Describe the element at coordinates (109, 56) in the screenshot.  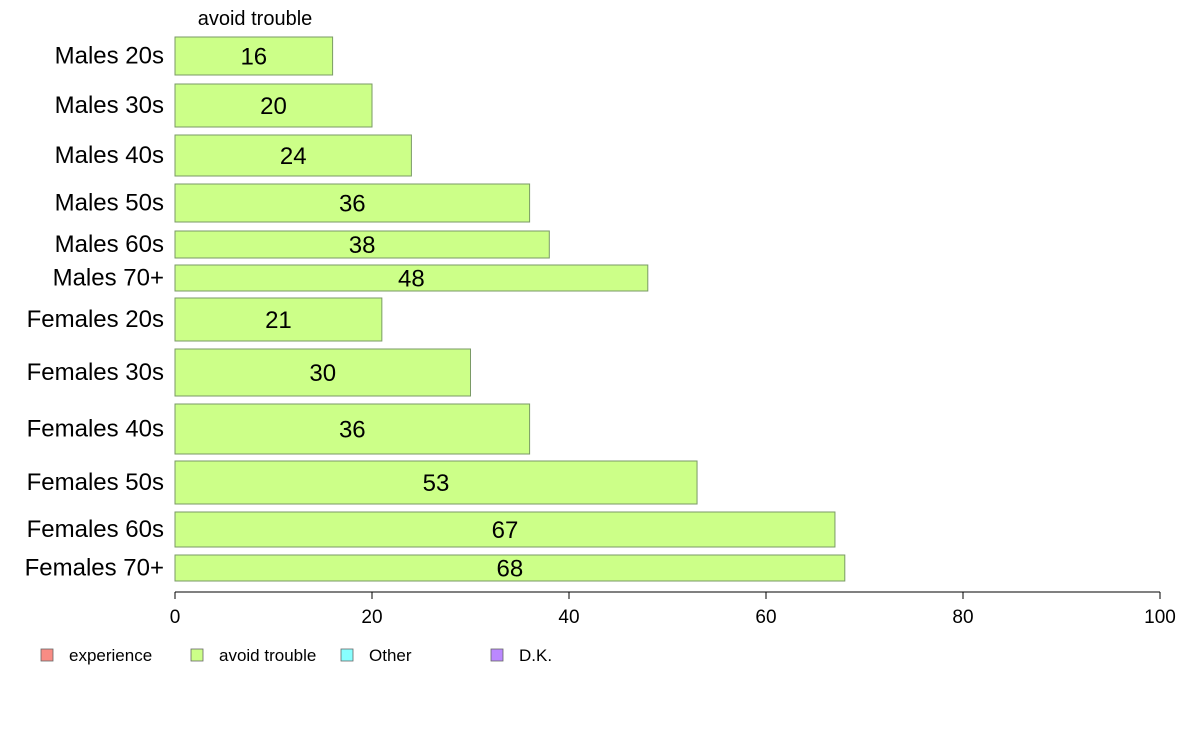
I see `category-label: Males 20s` at that location.